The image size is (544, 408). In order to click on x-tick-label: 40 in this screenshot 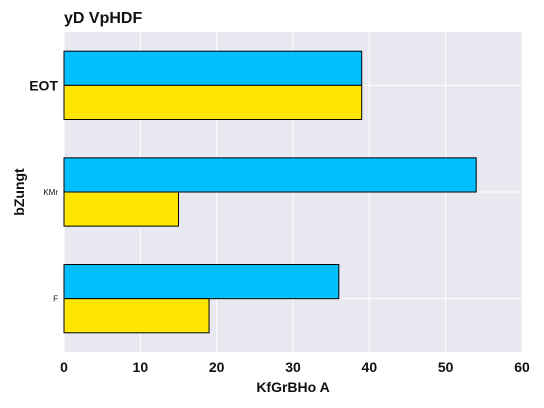, I will do `click(370, 367)`.